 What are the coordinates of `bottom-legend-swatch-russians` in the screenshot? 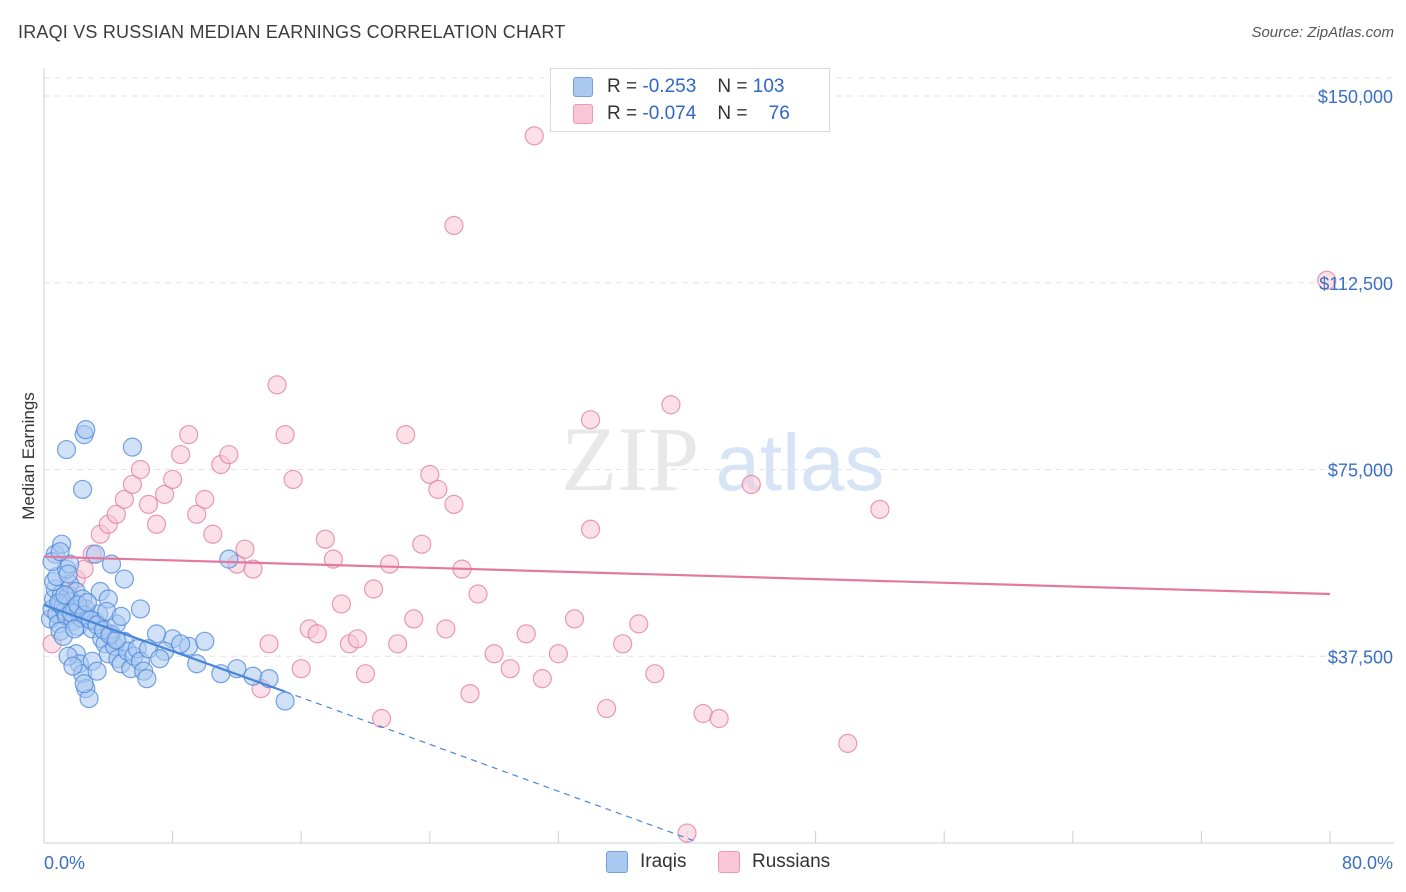 It's located at (729, 862).